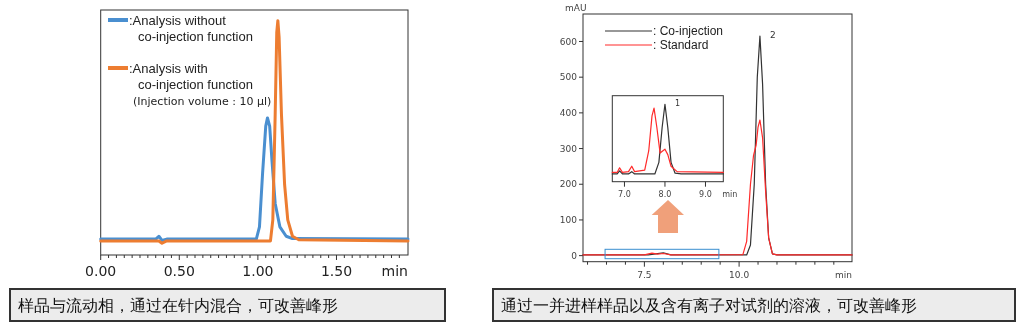  I want to click on y-tick-label: 300, so click(568, 148).